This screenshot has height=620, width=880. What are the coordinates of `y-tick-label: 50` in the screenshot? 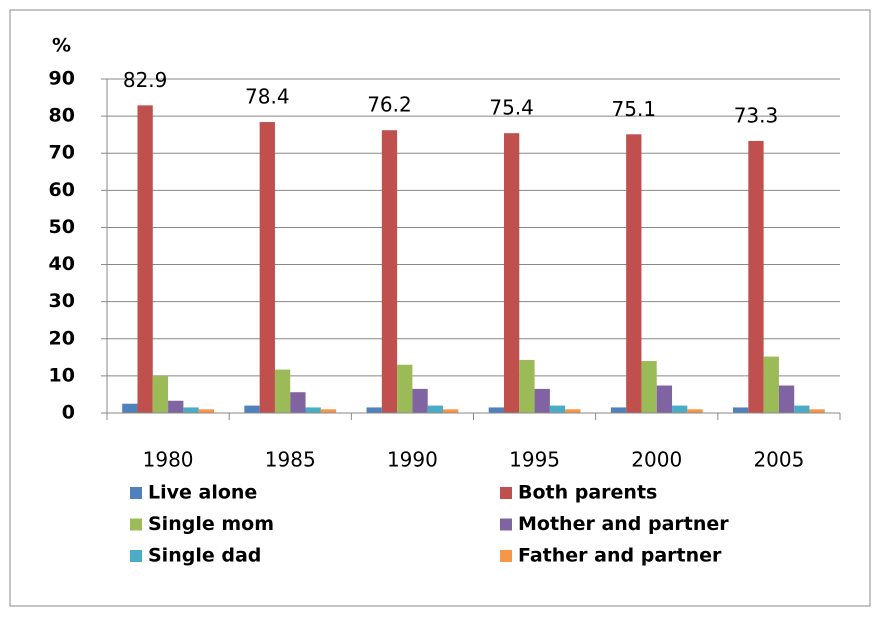 It's located at (62, 227).